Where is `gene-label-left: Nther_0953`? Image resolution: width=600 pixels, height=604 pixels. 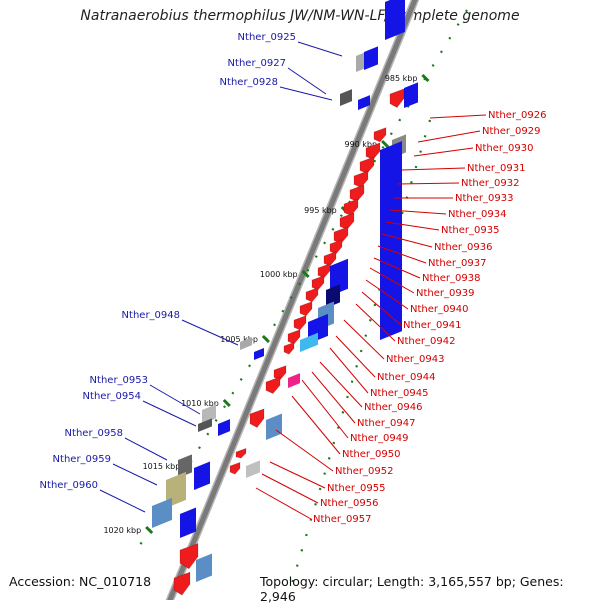 gene-label-left: Nther_0953 is located at coordinates (119, 380).